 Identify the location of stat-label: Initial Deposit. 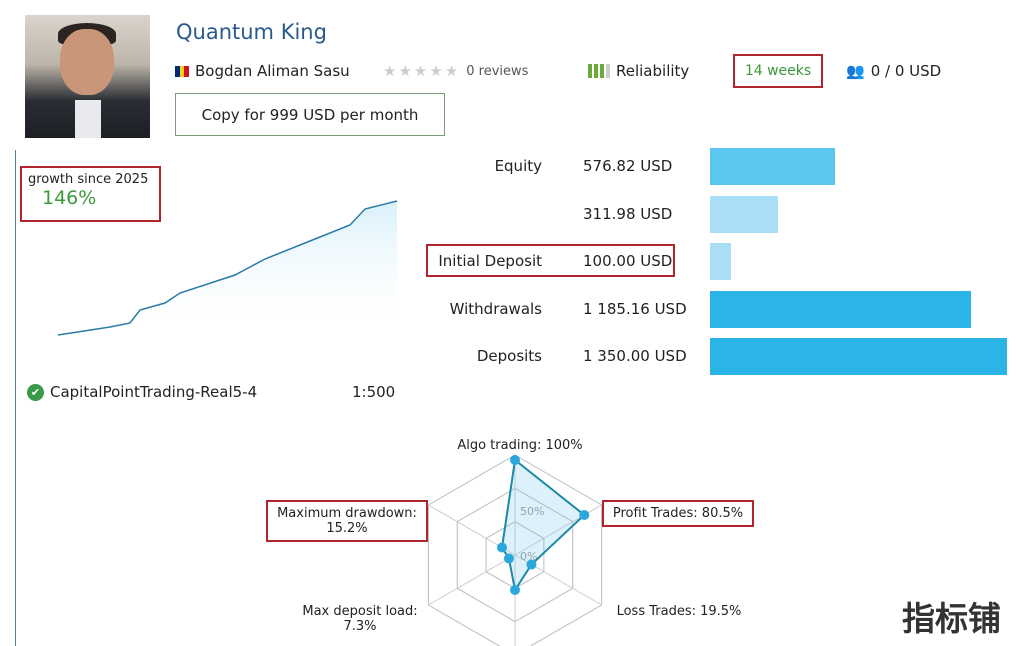
(490, 261).